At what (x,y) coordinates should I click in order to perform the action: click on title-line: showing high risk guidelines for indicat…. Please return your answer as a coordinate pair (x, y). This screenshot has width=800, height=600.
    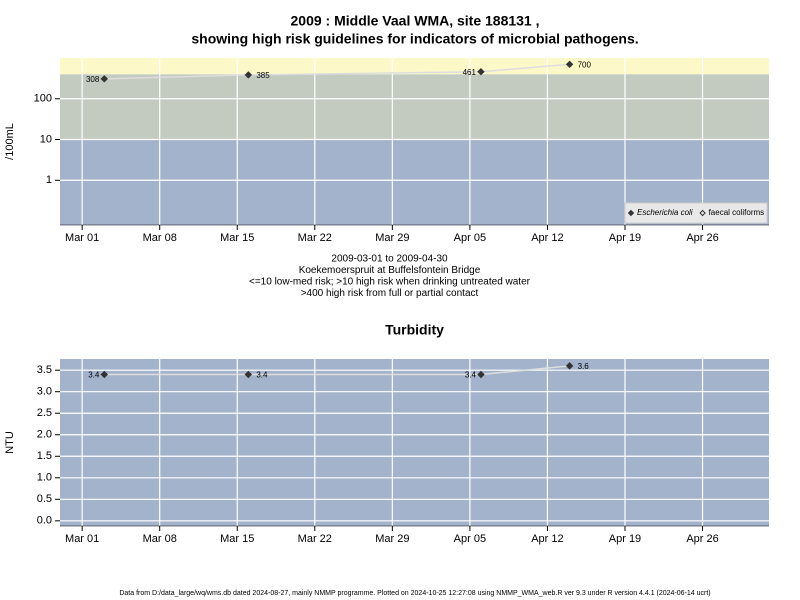
    Looking at the image, I should click on (414, 39).